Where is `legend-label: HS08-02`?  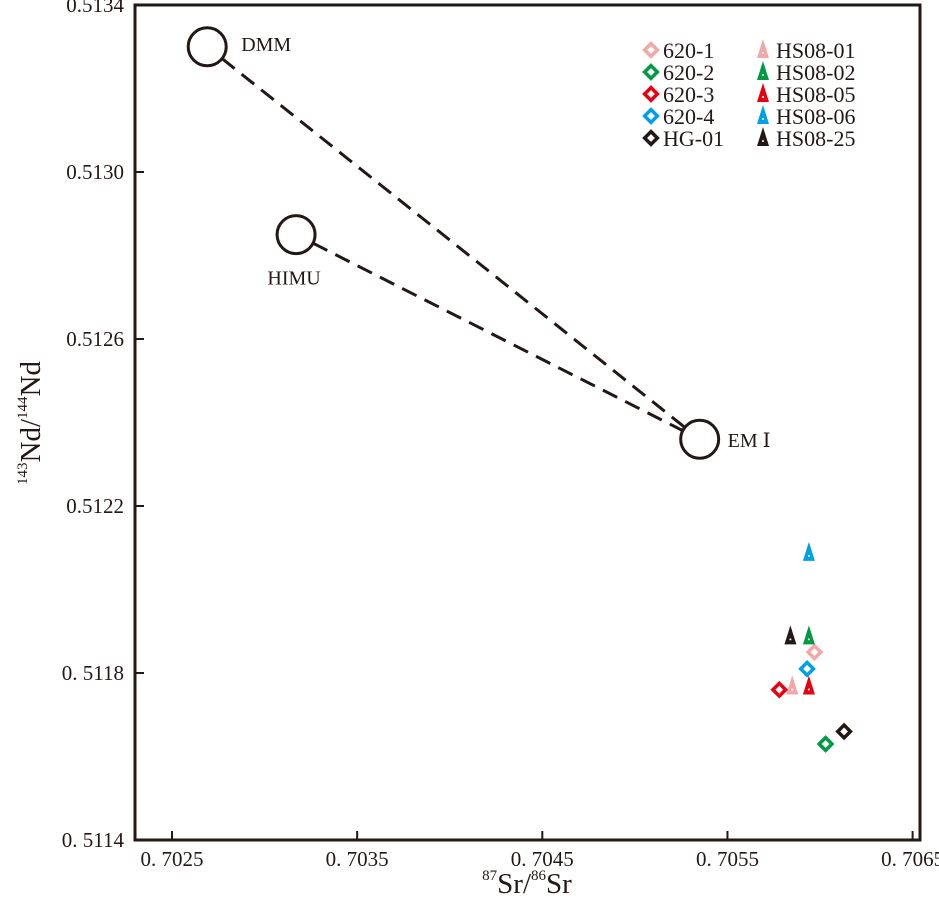
legend-label: HS08-02 is located at coordinates (815, 72).